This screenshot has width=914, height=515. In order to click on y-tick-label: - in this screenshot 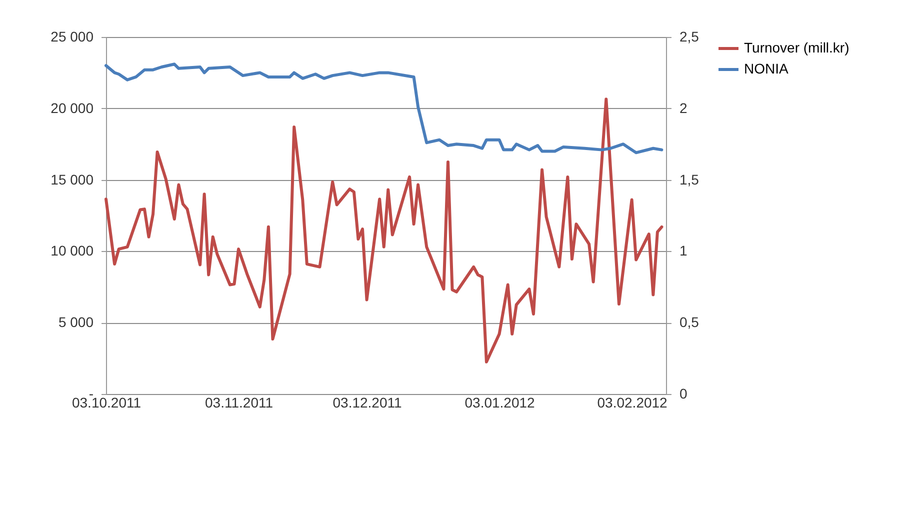, I will do `click(91, 394)`.